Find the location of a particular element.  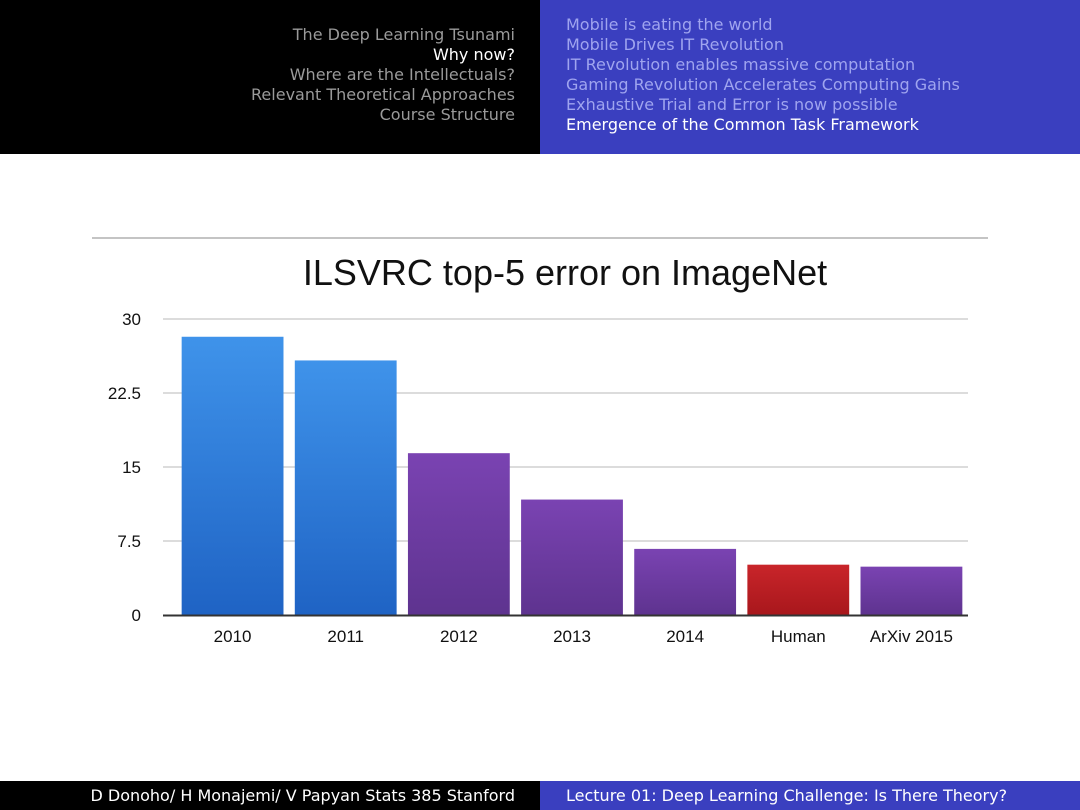

bar-2010 is located at coordinates (232, 475).